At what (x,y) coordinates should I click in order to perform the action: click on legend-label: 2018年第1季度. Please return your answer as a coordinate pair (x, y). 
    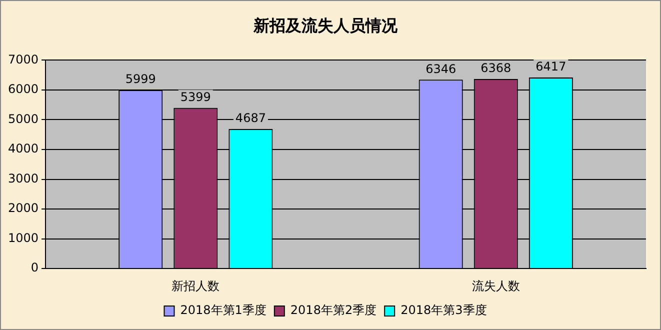
    Looking at the image, I should click on (223, 310).